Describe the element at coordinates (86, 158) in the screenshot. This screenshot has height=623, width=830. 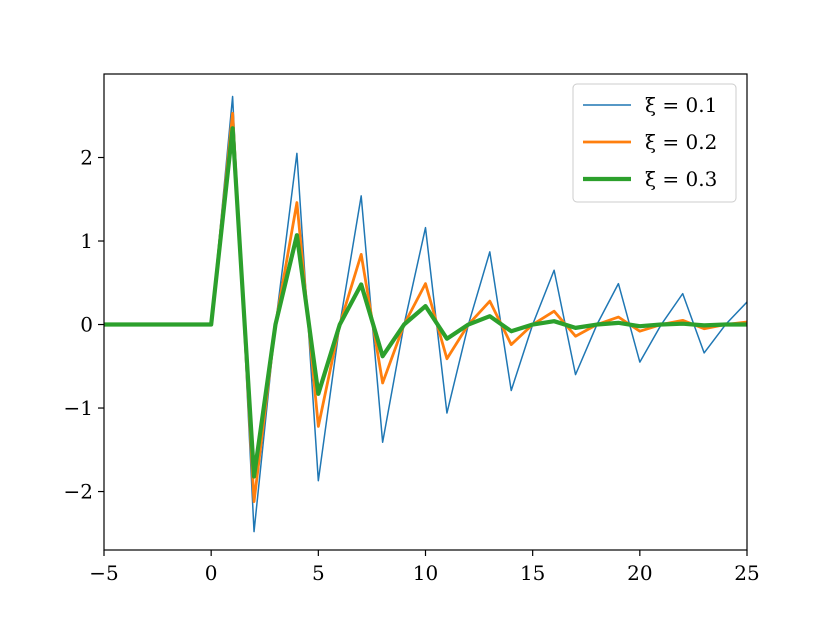
I see `y-tick-label: 2` at that location.